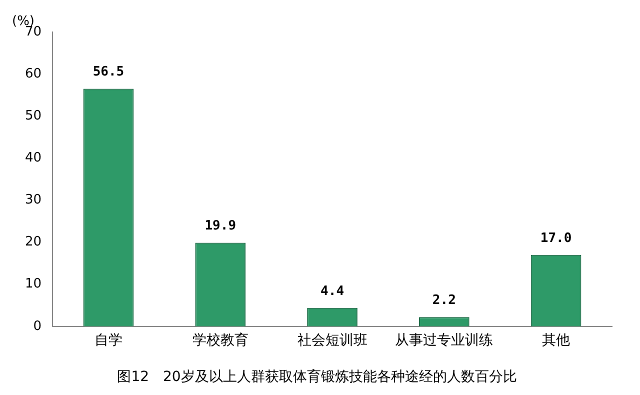 The height and width of the screenshot is (395, 640). Describe the element at coordinates (37, 326) in the screenshot. I see `y-tick-label: 0` at that location.